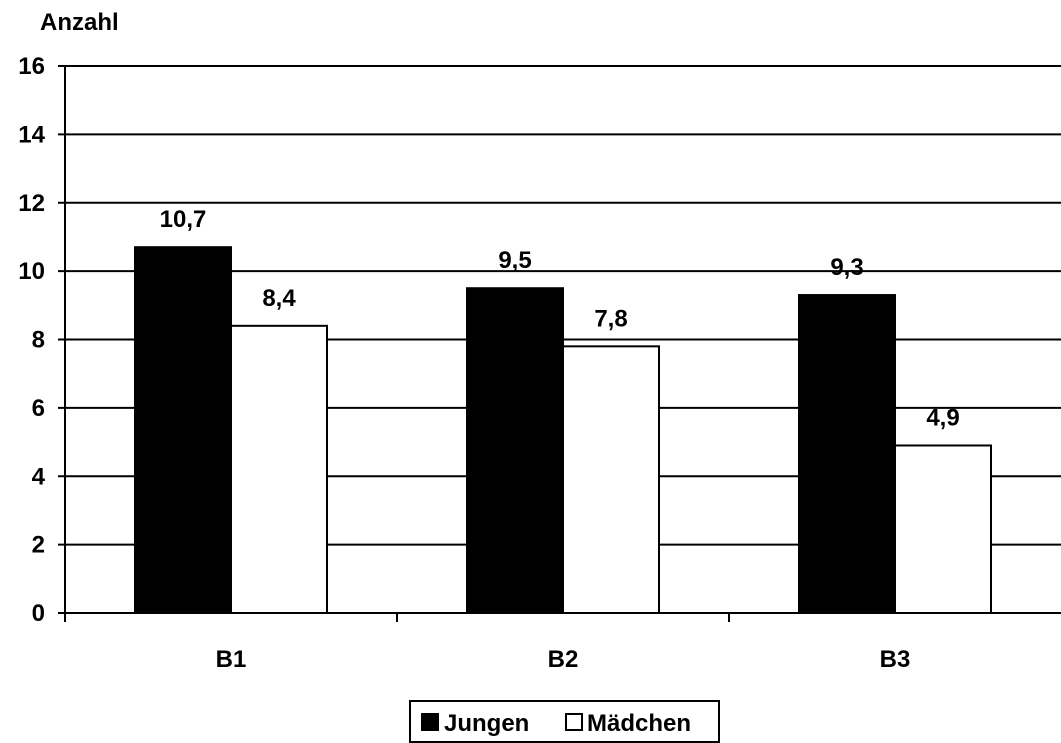 This screenshot has width=1061, height=743. Describe the element at coordinates (942, 417) in the screenshot. I see `data-label: 4,9` at that location.